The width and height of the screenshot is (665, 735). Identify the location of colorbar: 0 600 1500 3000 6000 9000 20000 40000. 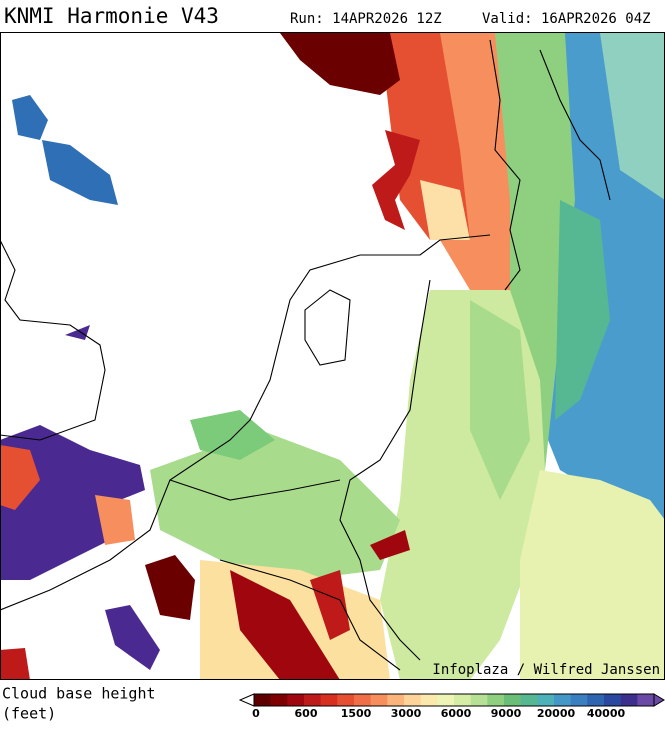
(451, 706).